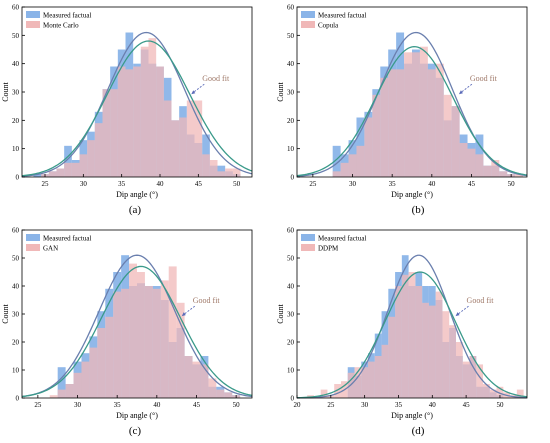 This screenshot has height=443, width=550. What do you see at coordinates (137, 415) in the screenshot?
I see `x-axis-label: Dip angle (°)` at bounding box center [137, 415].